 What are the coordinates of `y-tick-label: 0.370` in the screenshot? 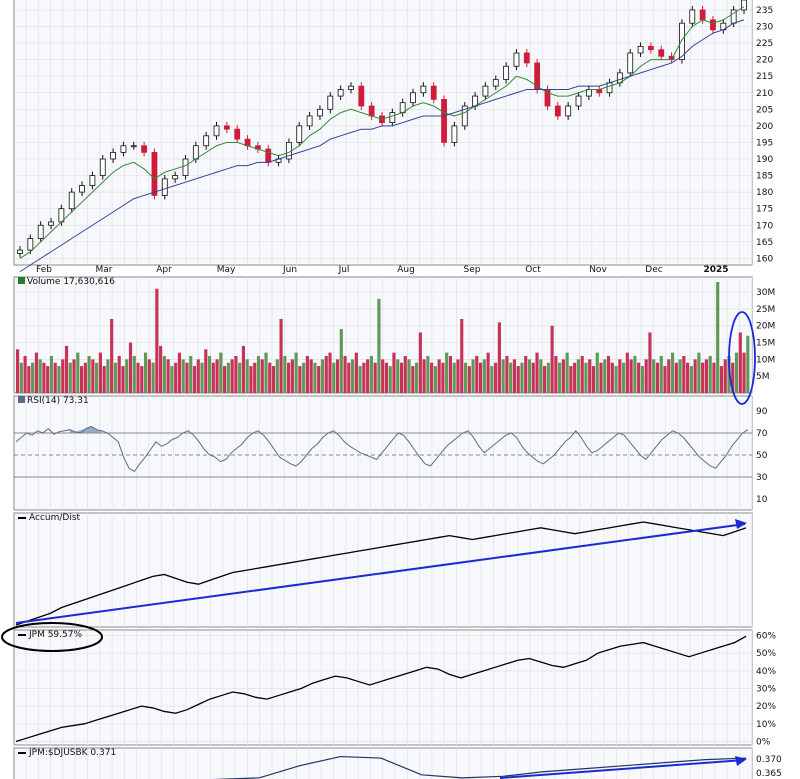 It's located at (769, 760).